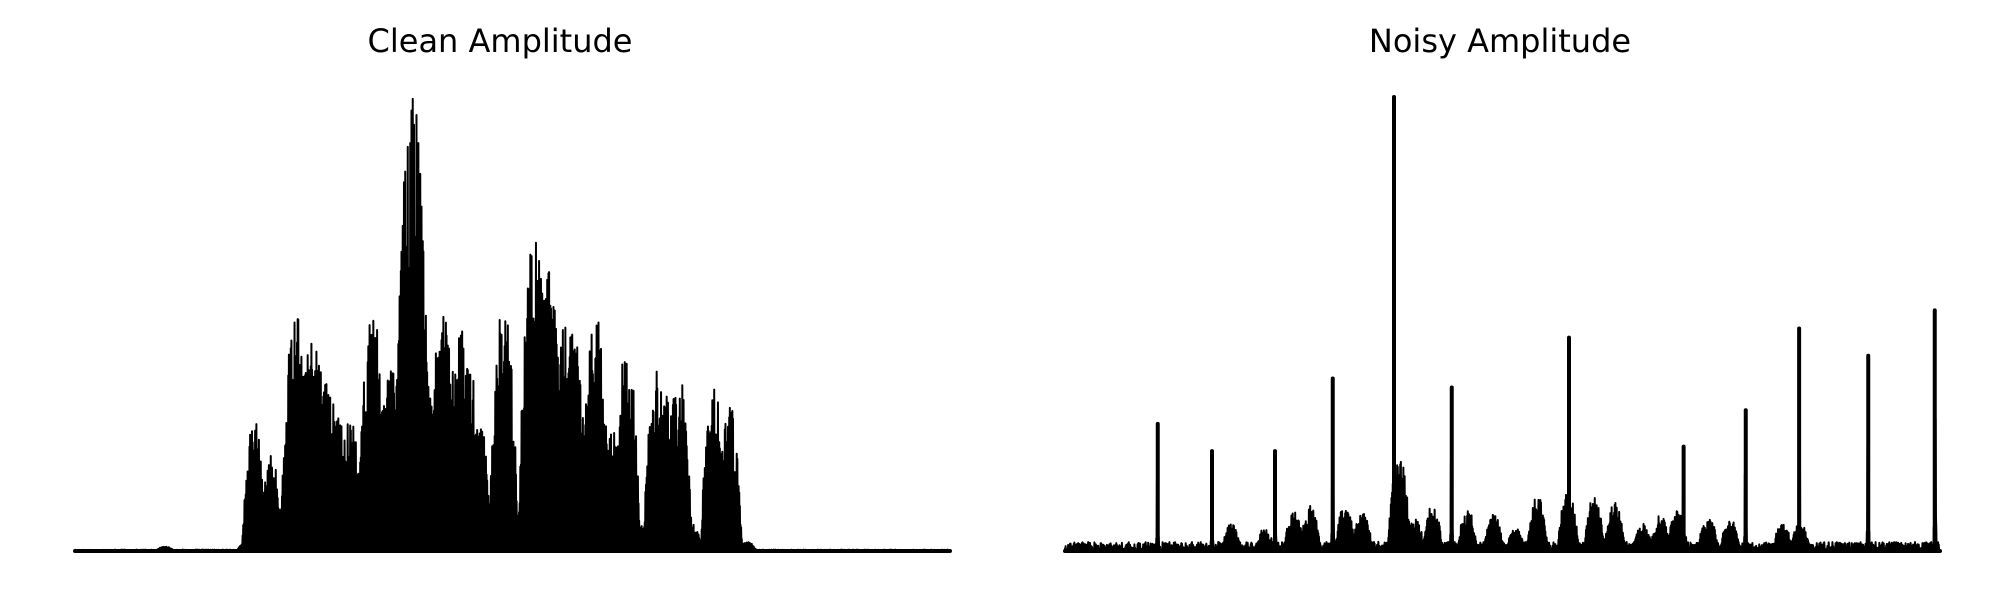 This screenshot has height=600, width=2000. What do you see at coordinates (1500, 41) in the screenshot?
I see `noisy-amplitude-title: Noisy Amplitude` at bounding box center [1500, 41].